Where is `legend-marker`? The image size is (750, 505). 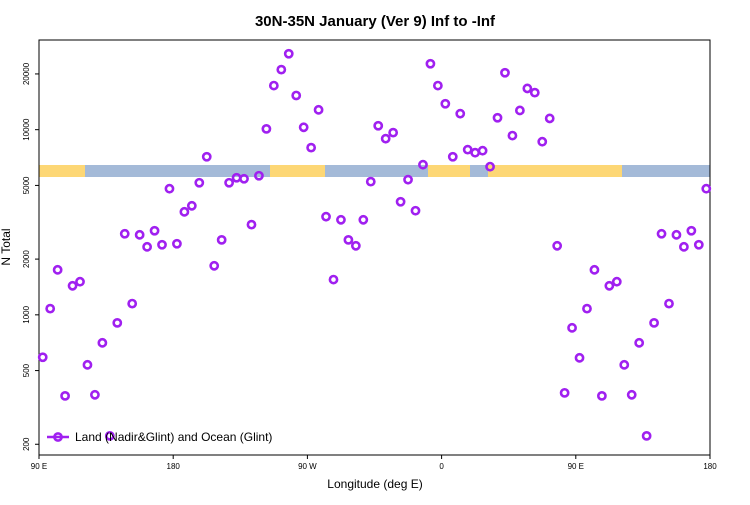
legend-marker is located at coordinates (58, 437).